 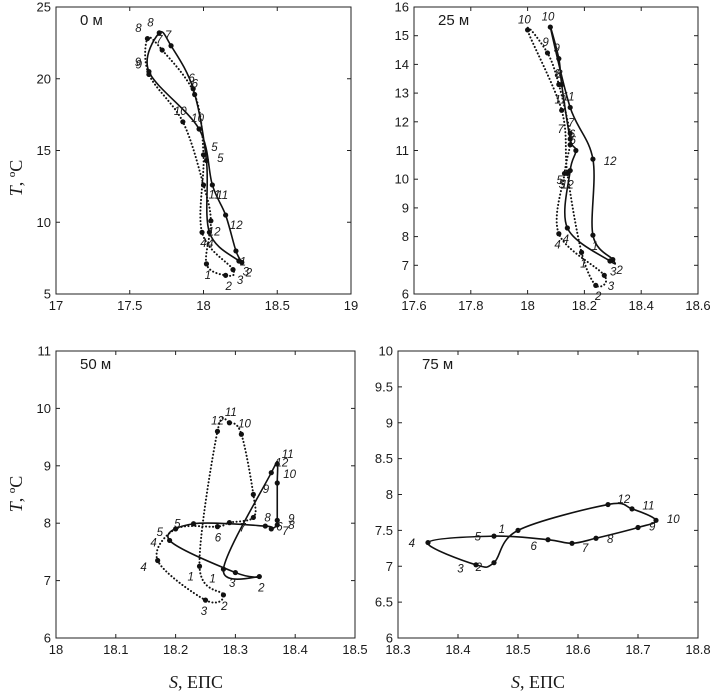 What do you see at coordinates (351, 305) in the screenshot?
I see `x-tick-label: 19` at bounding box center [351, 305].